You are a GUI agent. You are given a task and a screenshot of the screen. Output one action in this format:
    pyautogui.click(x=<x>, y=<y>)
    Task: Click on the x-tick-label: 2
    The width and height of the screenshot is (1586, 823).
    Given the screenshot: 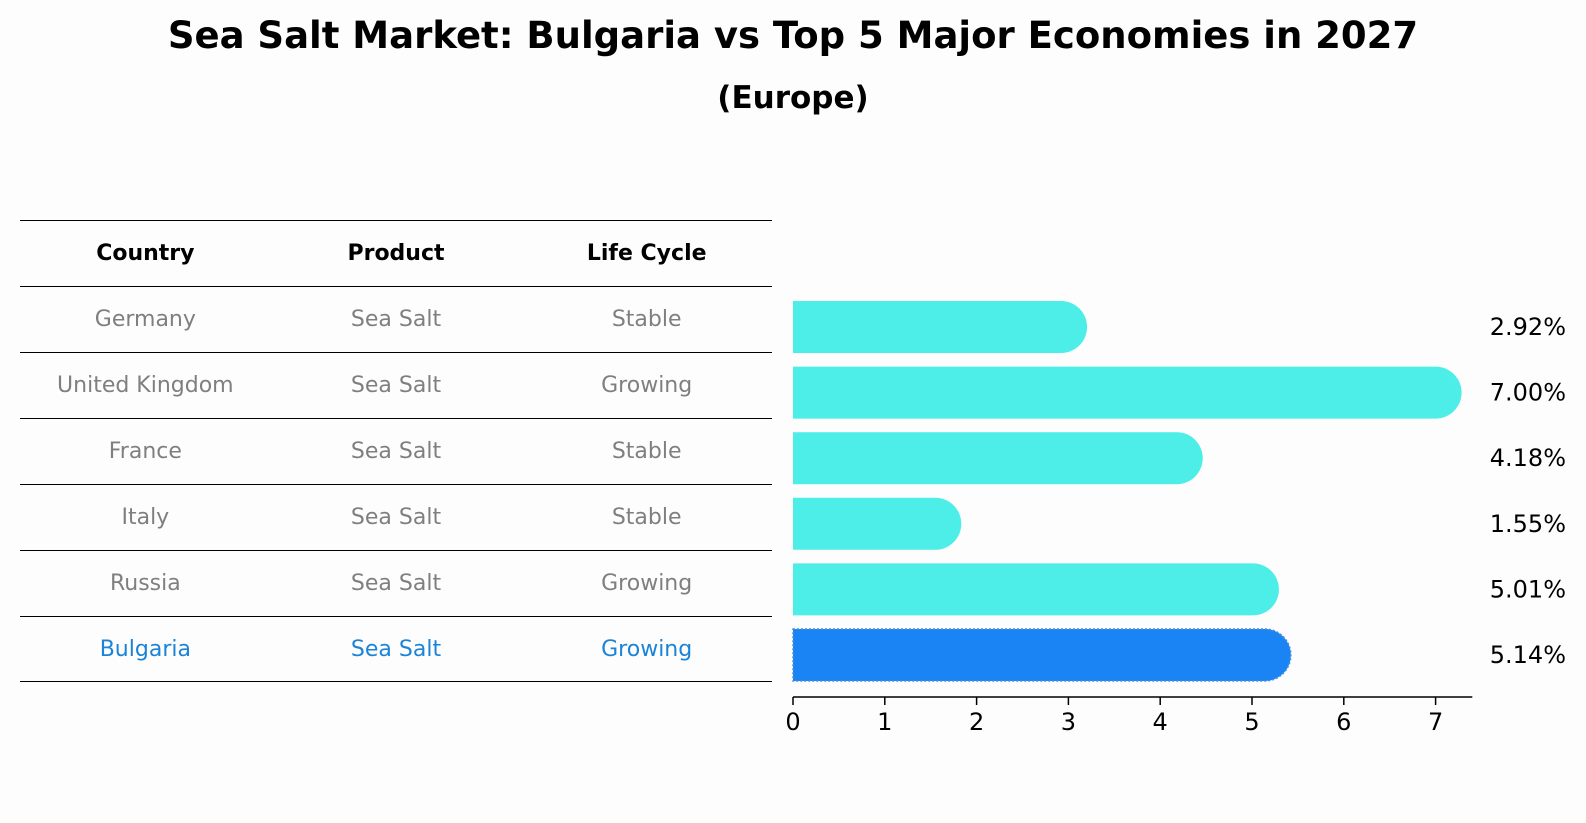 What is the action you would take?
    pyautogui.click(x=976, y=722)
    